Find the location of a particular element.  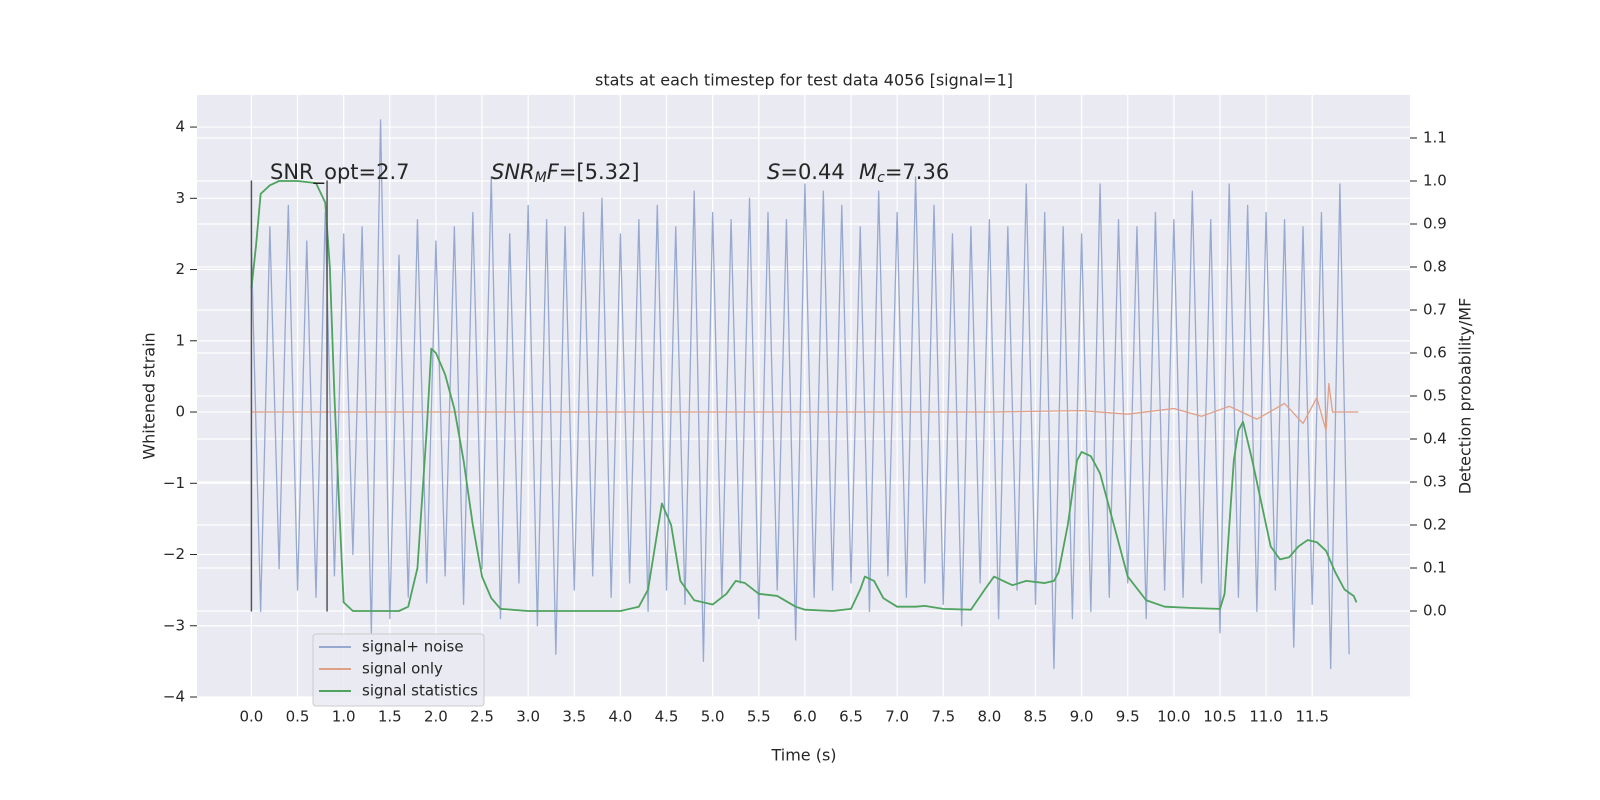

annotation: S=0.44 is located at coordinates (806, 172).